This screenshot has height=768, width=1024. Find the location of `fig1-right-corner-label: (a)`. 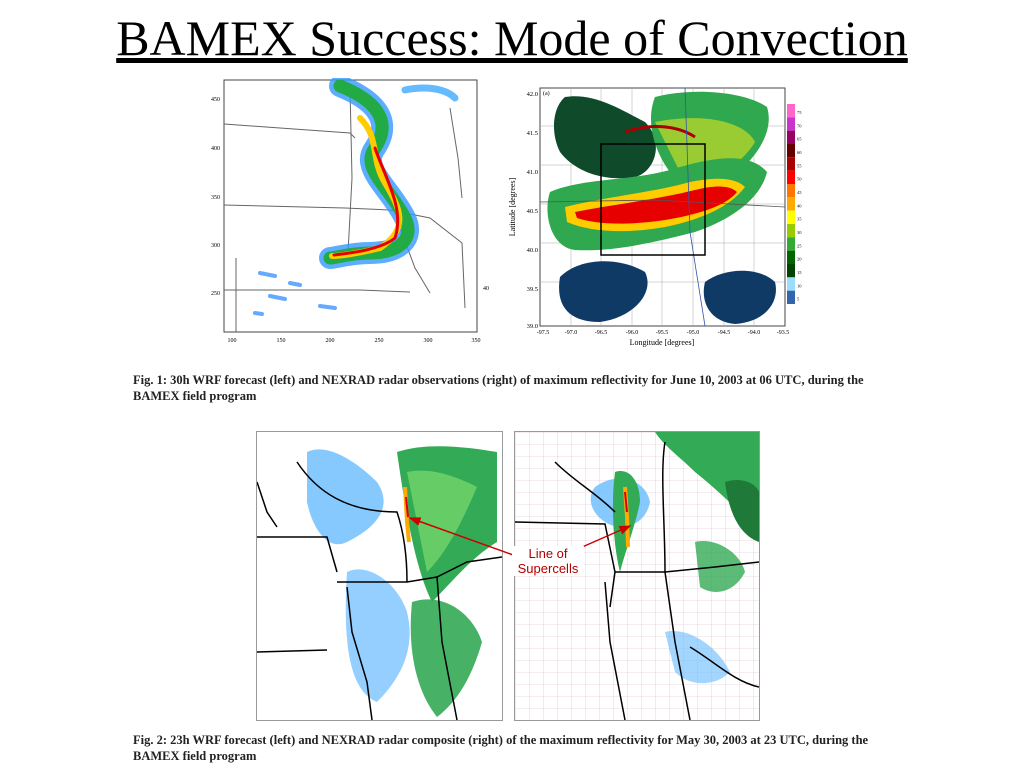

fig1-right-corner-label: (a) is located at coordinates (546, 93).